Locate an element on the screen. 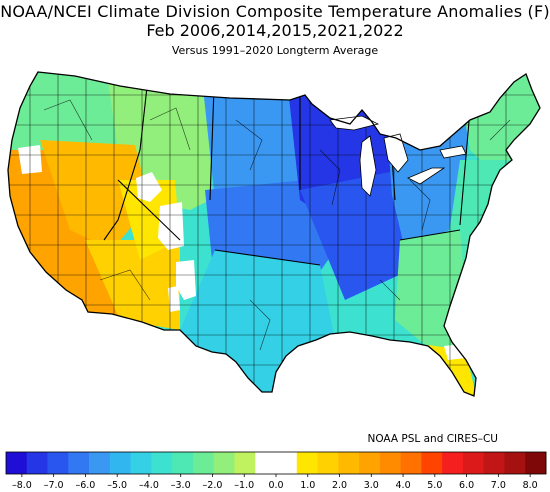  colorbar-tick-label: –6.0 is located at coordinates (85, 485).